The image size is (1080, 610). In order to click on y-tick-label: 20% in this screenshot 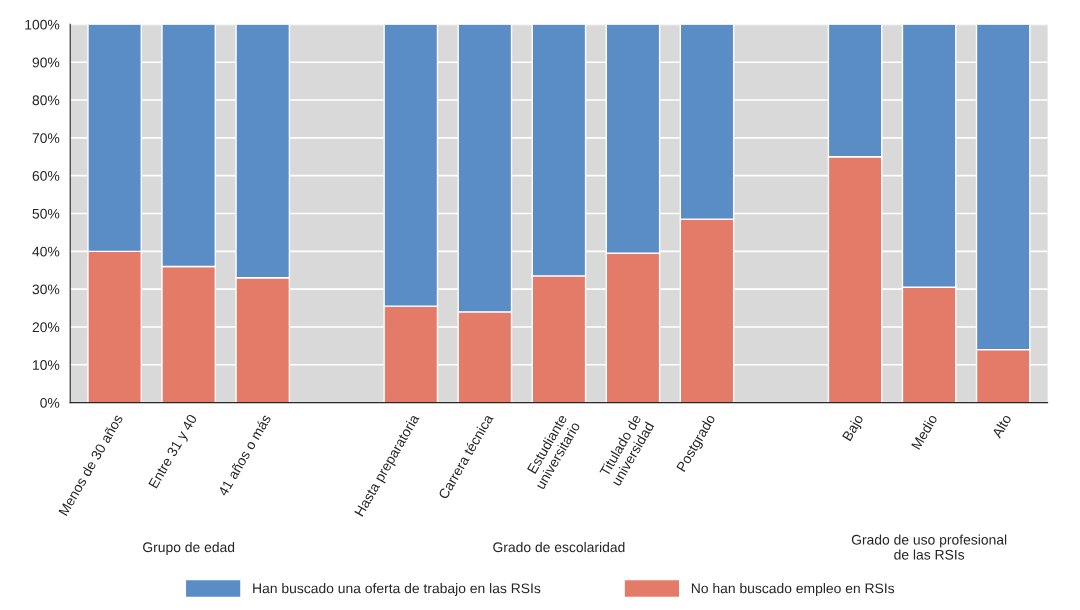, I will do `click(46, 327)`.